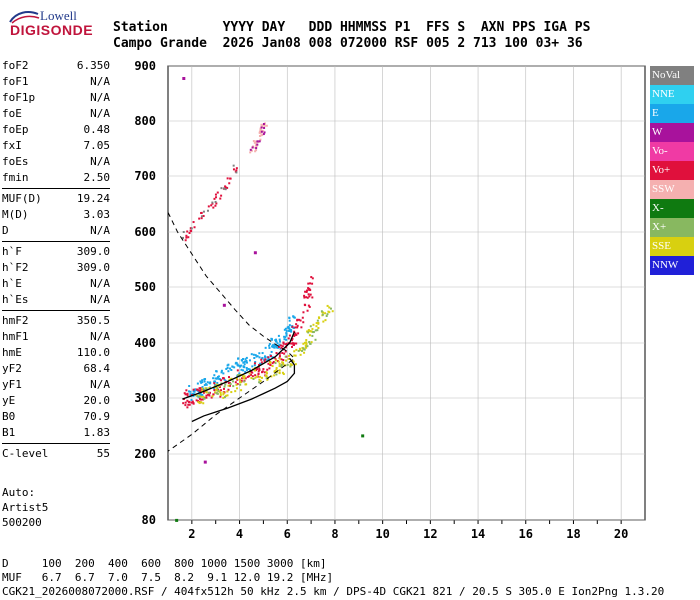  What do you see at coordinates (672, 132) in the screenshot?
I see `legend-item-w: W` at bounding box center [672, 132].